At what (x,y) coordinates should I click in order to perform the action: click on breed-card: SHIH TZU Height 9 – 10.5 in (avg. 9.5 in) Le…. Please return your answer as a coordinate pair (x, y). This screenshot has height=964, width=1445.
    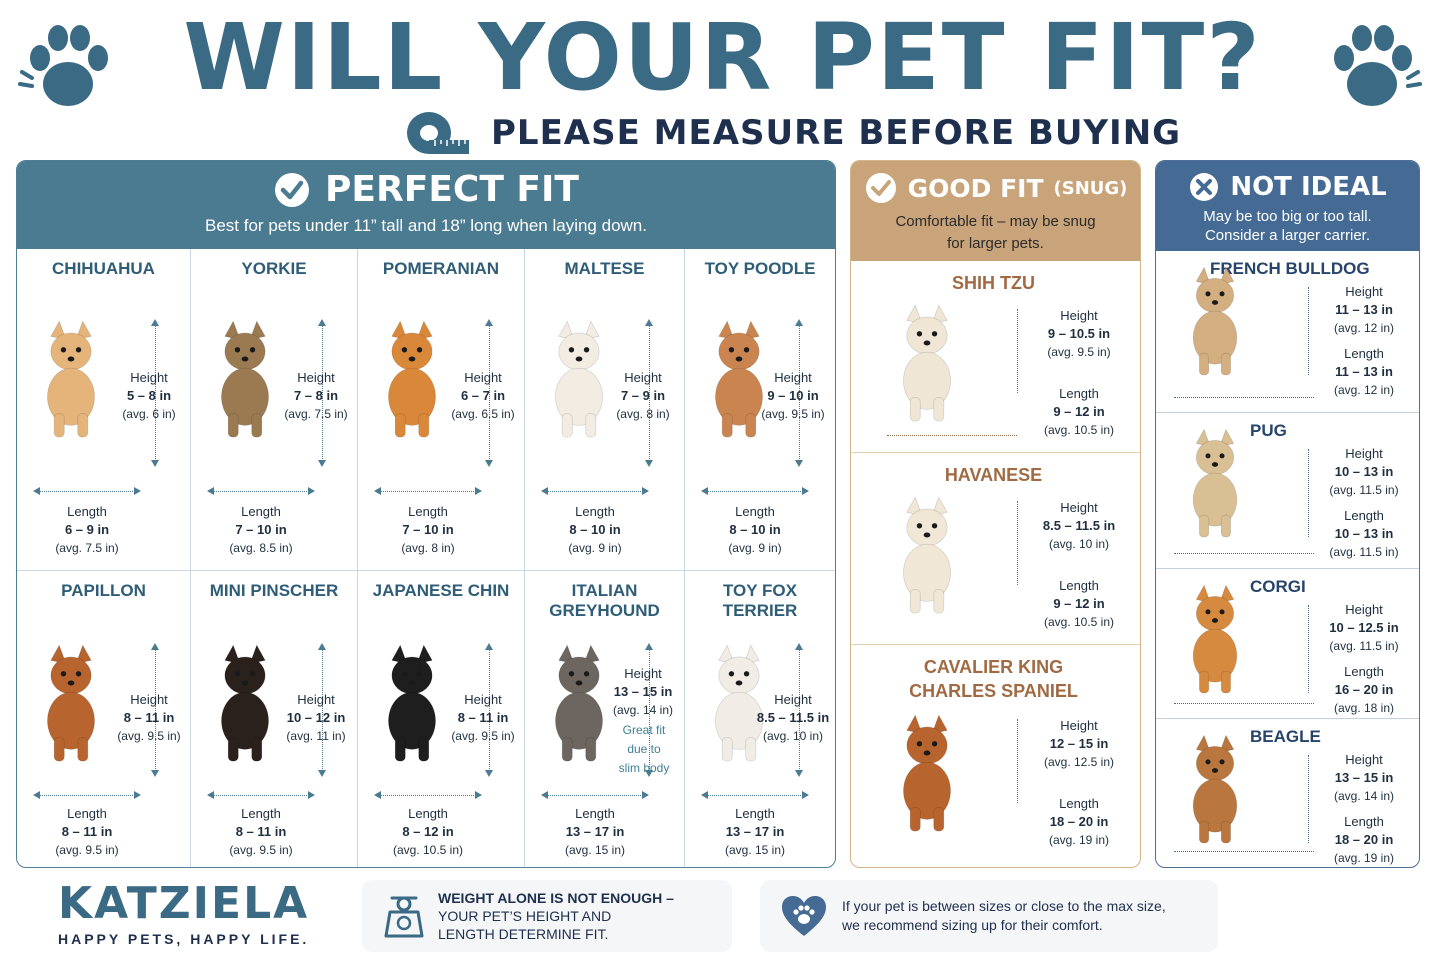
    Looking at the image, I should click on (995, 357).